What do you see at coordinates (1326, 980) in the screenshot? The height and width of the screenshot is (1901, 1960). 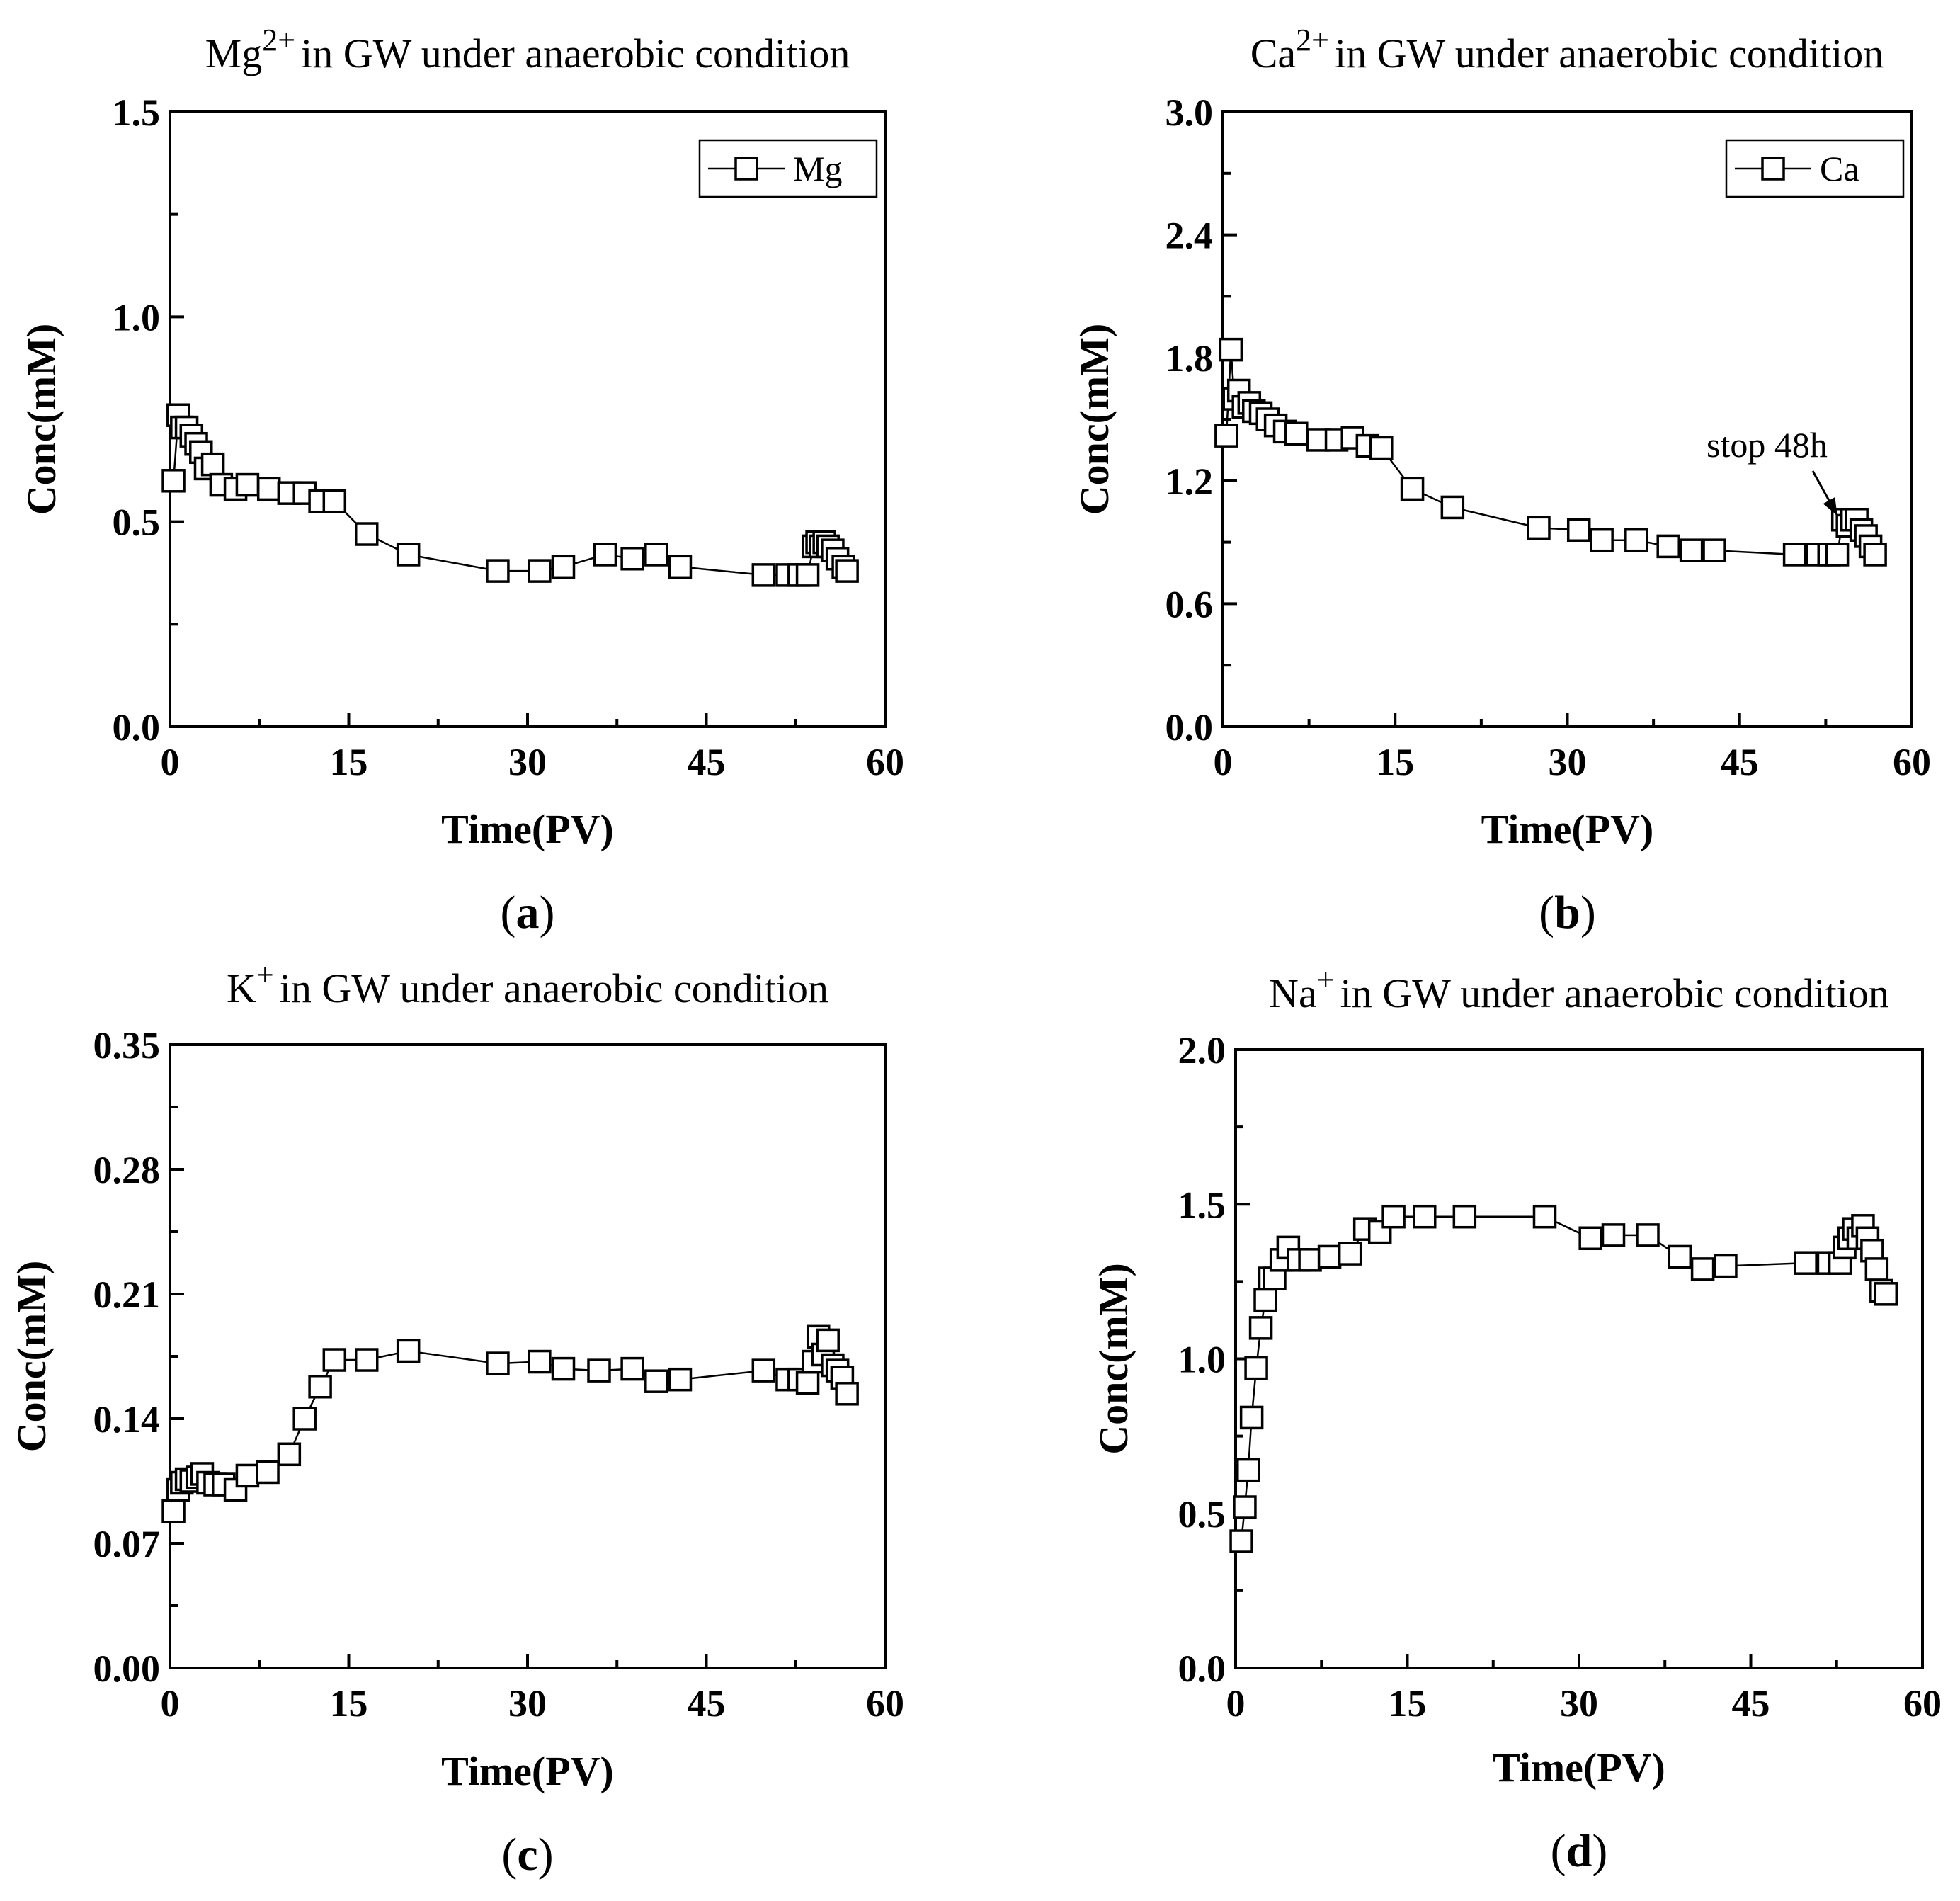 I see `title-charge: +` at bounding box center [1326, 980].